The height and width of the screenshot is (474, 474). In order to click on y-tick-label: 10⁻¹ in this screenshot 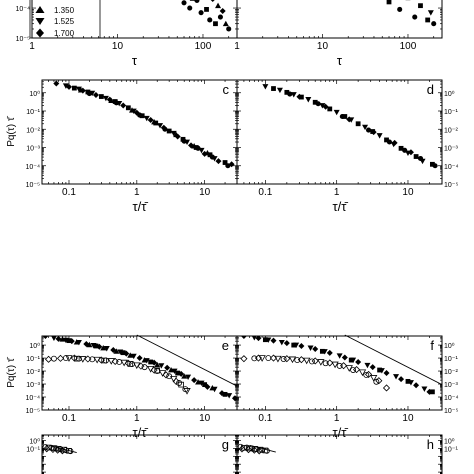, I will do `click(33, 449)`.